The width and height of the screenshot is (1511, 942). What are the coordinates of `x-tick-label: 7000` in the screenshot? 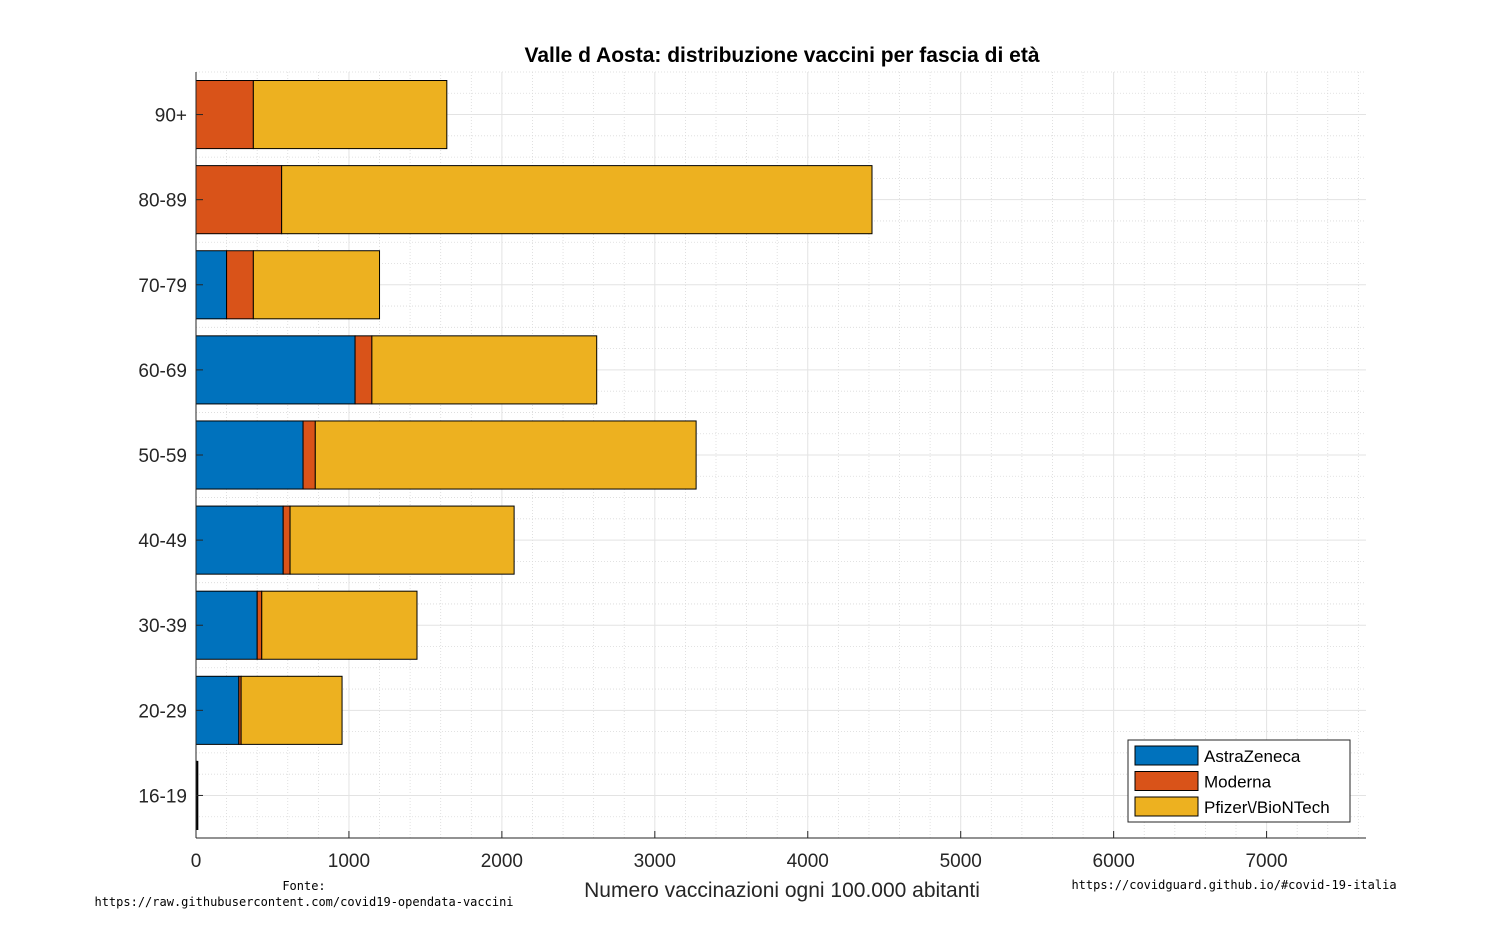 It's located at (1266, 861).